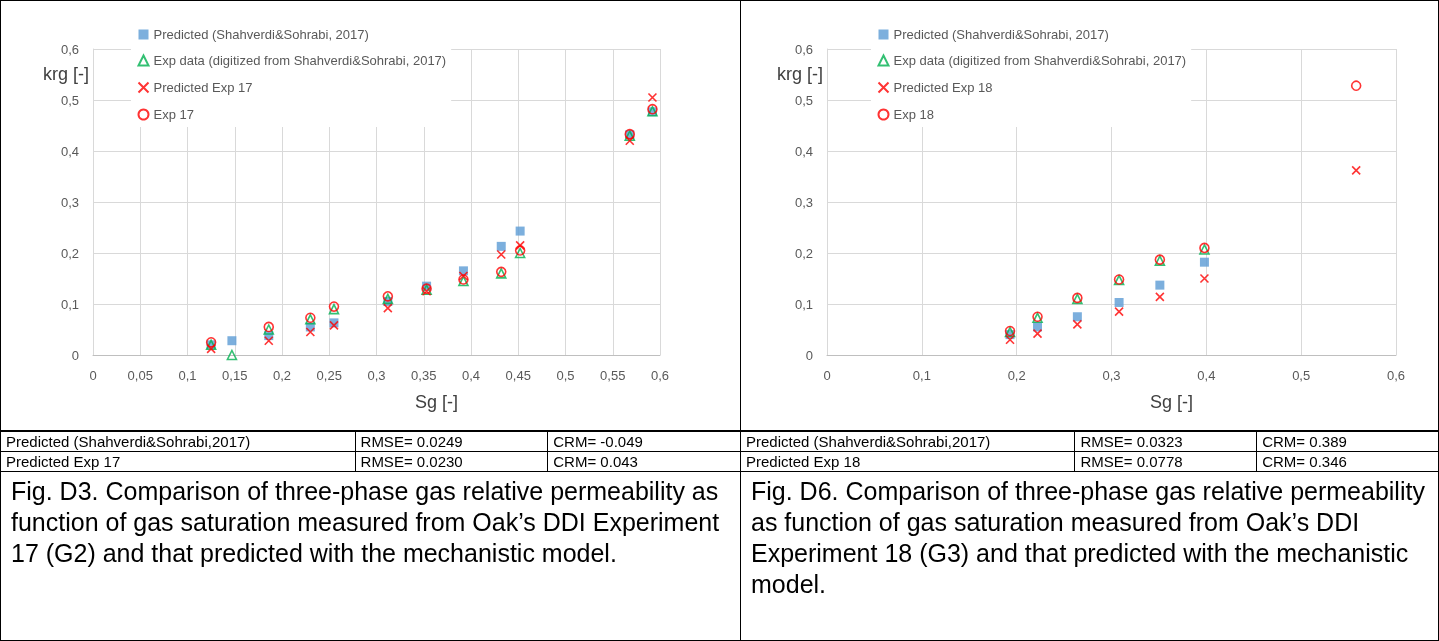  Describe the element at coordinates (451, 441) in the screenshot. I see `text: RMSE= 0.0249` at that location.